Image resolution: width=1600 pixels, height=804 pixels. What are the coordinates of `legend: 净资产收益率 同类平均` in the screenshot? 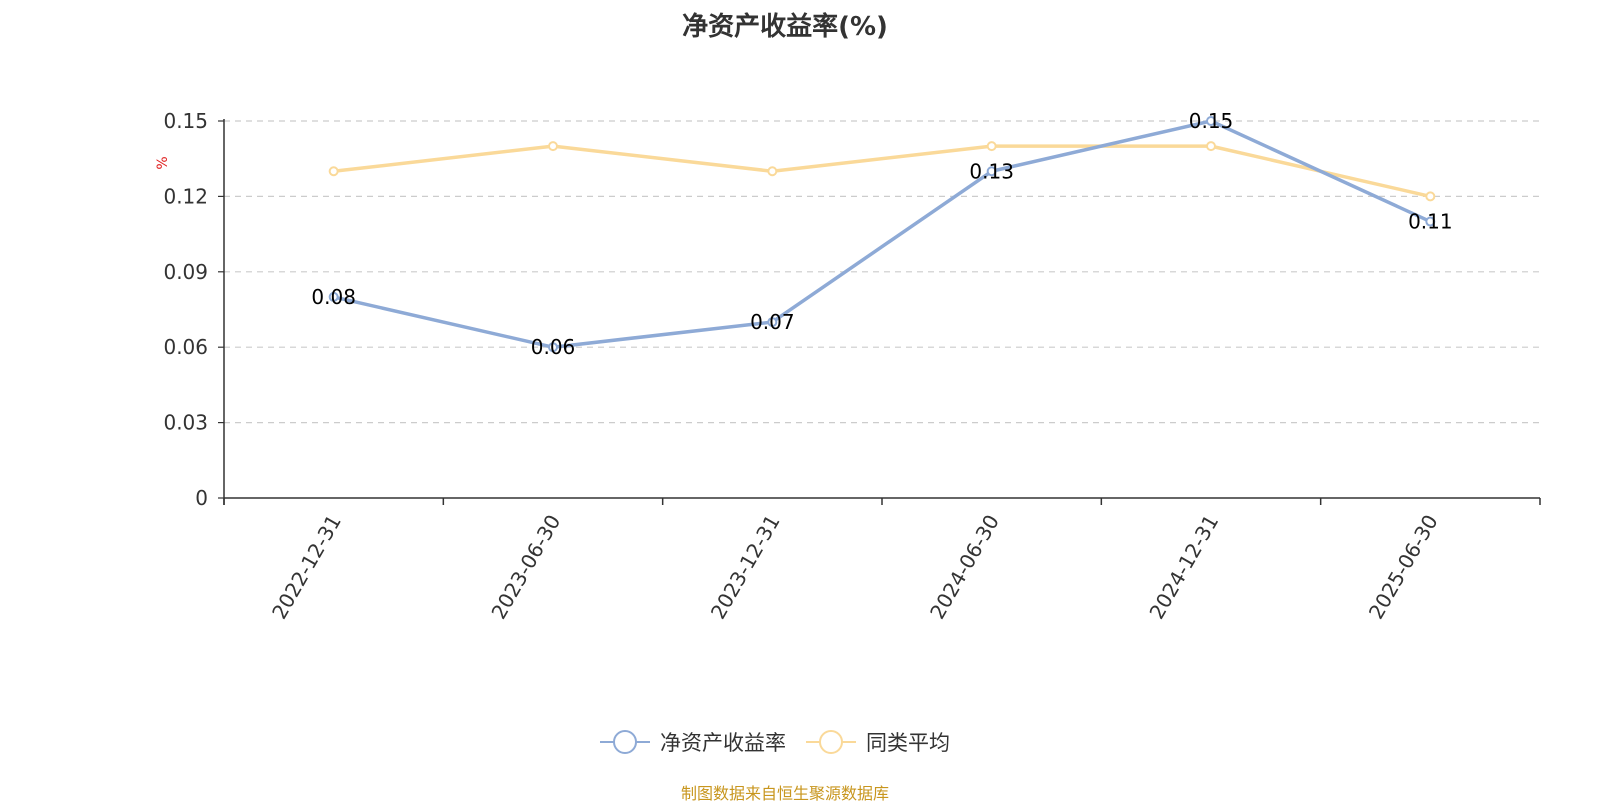 It's located at (775, 742).